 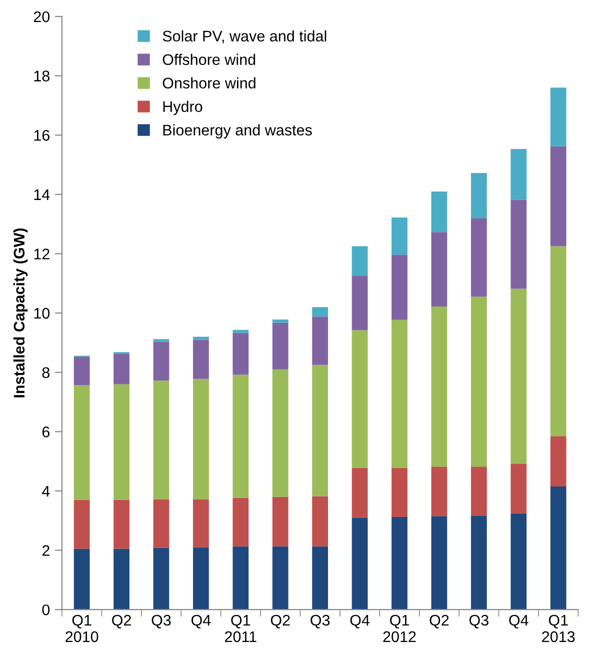 I want to click on y-tick-label: 2, so click(x=46, y=550).